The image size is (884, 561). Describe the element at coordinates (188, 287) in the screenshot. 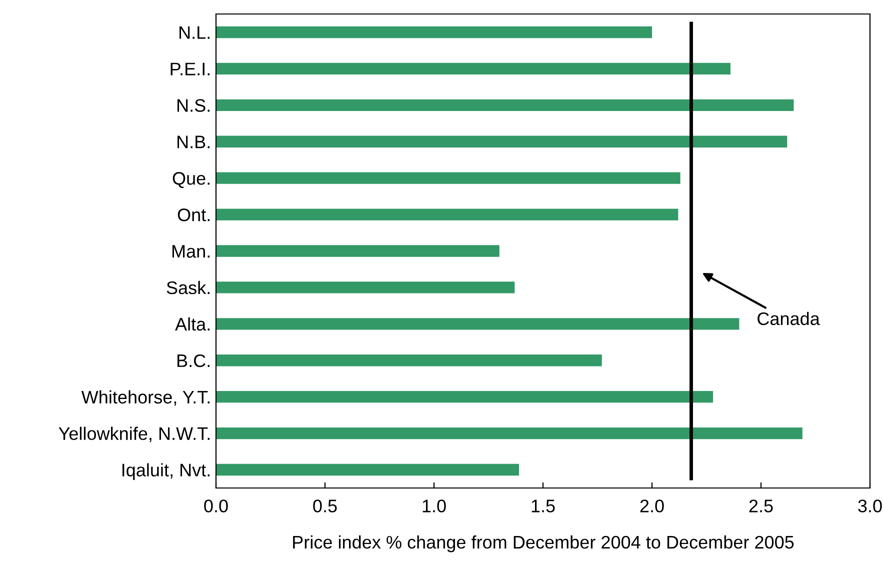

I see `y-tick-label: Sask.` at that location.